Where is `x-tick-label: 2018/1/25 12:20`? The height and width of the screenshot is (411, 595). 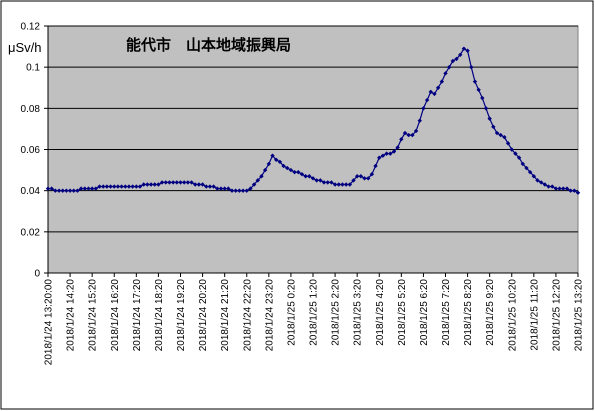 x-tick-label: 2018/1/25 12:20 is located at coordinates (556, 315).